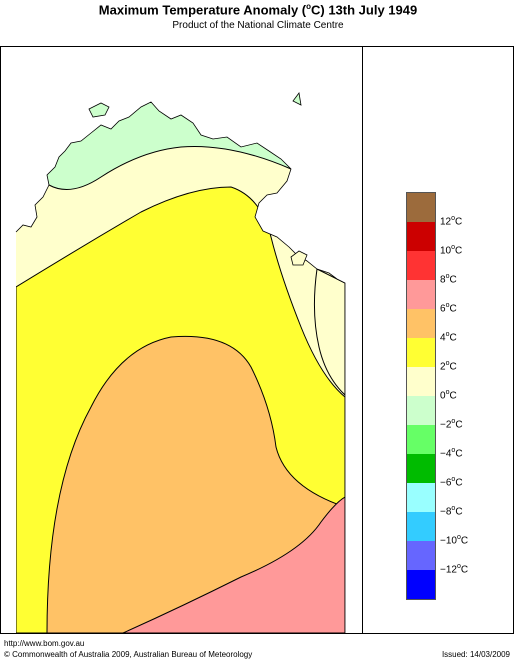 The height and width of the screenshot is (660, 516). What do you see at coordinates (451, 424) in the screenshot?
I see `legend-label: −2oC` at bounding box center [451, 424].